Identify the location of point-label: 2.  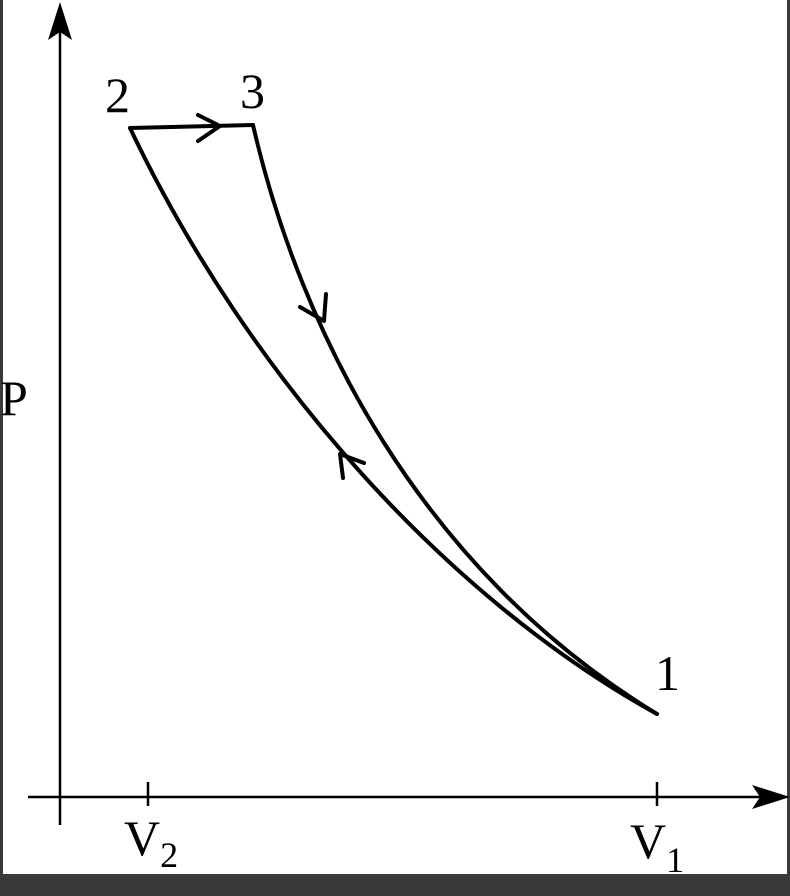
(117, 95).